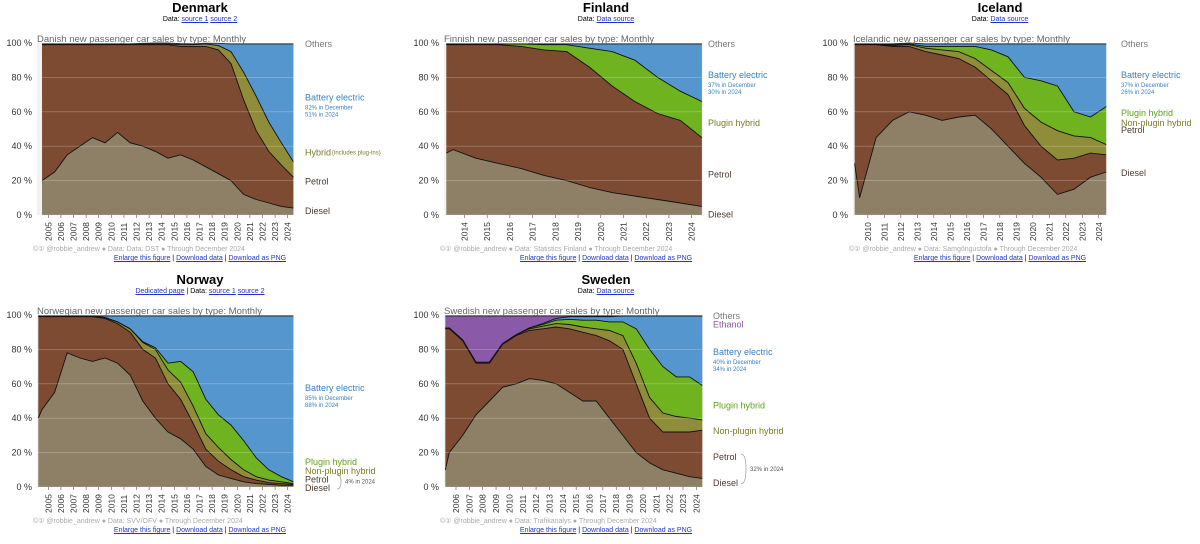  Describe the element at coordinates (61, 503) in the screenshot. I see `x-tick-label: 2006` at that location.